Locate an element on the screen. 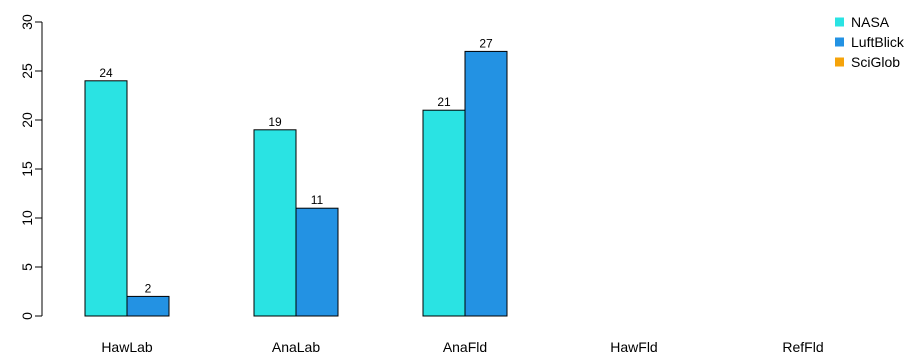 This screenshot has height=355, width=914. y-tick-label: 5 is located at coordinates (27, 267).